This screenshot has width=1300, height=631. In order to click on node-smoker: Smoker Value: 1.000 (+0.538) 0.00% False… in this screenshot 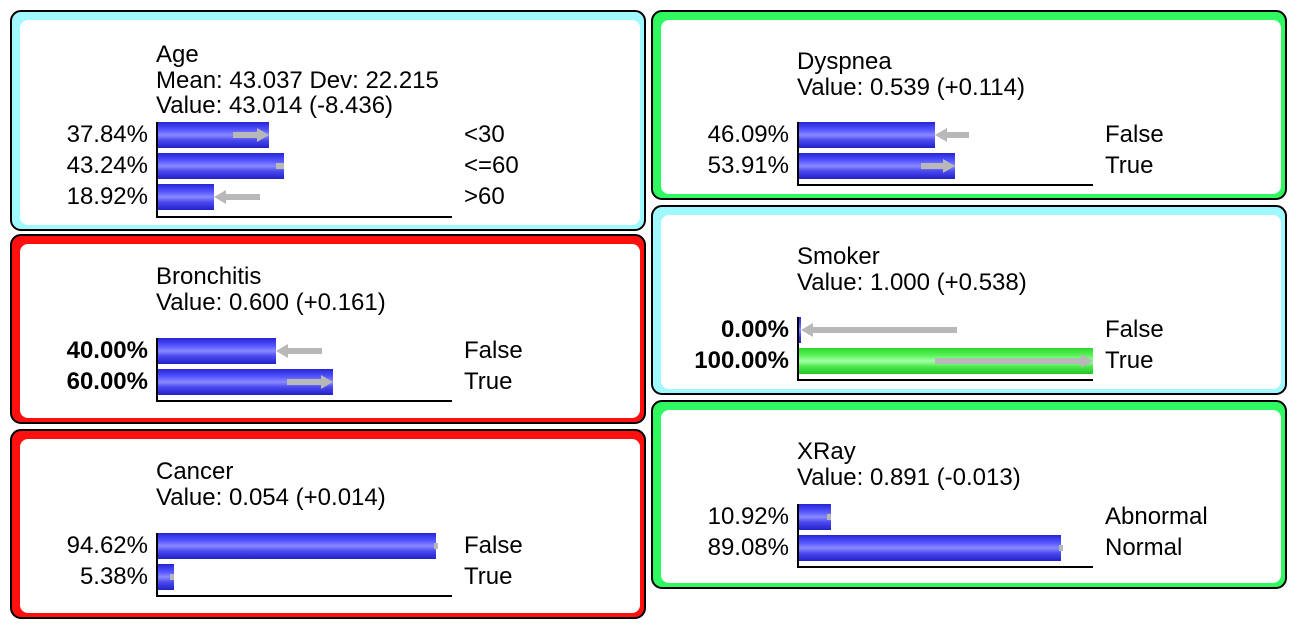, I will do `click(969, 300)`.